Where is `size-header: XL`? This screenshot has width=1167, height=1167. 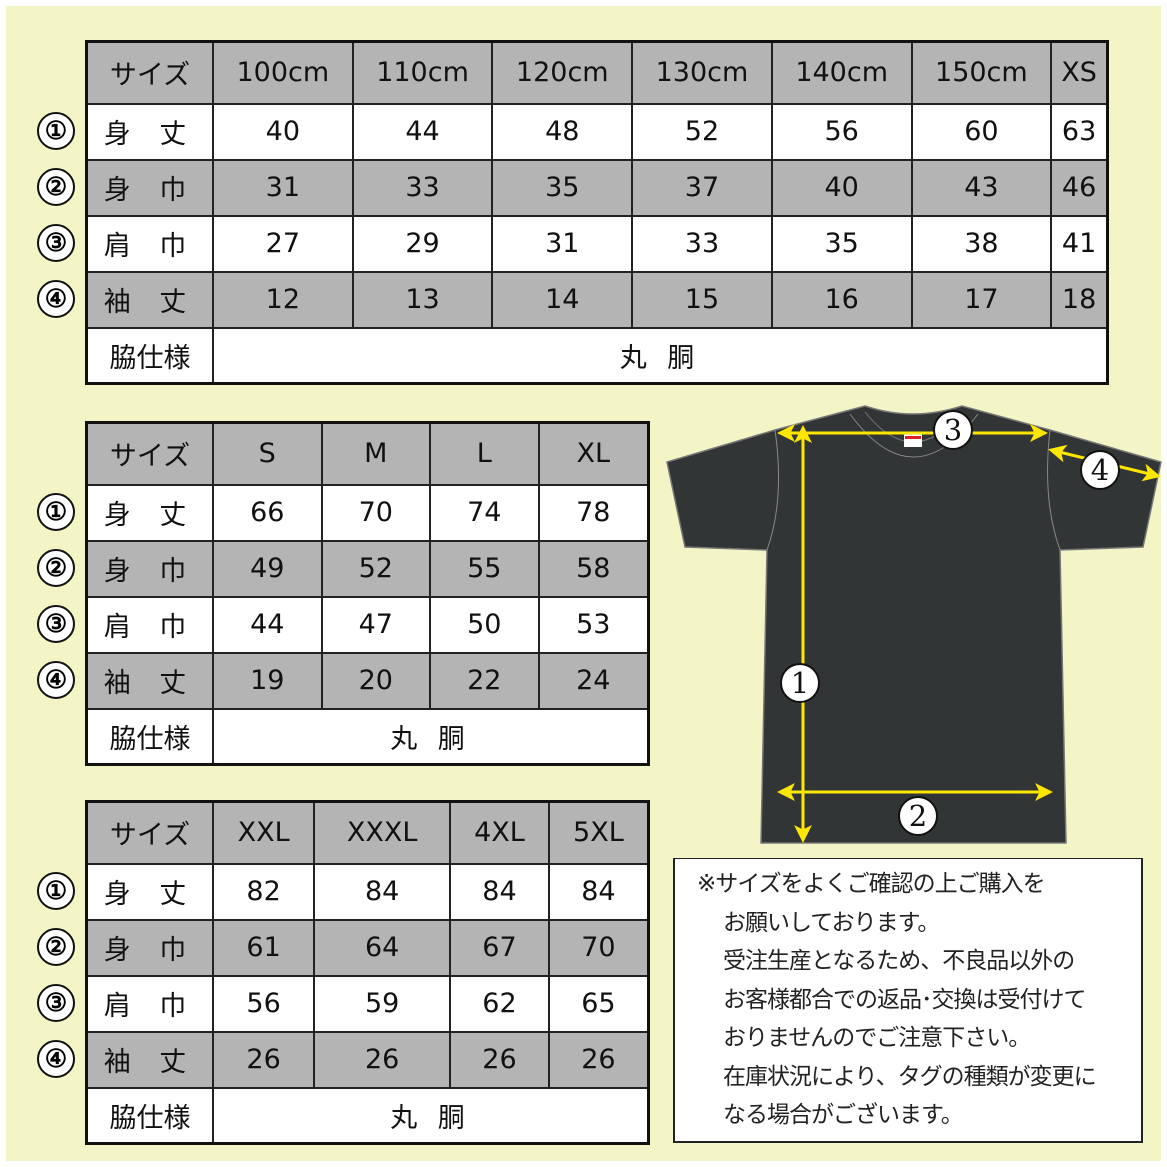
size-header: XL is located at coordinates (593, 453).